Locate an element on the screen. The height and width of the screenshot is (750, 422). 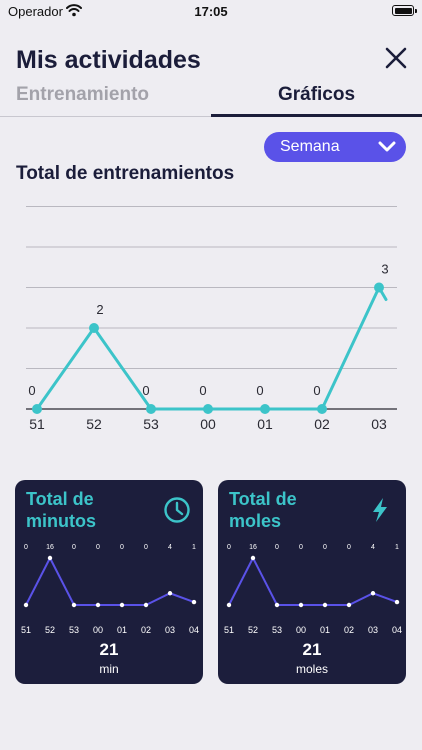
section-title: Total de entrenamientos is located at coordinates (125, 173).